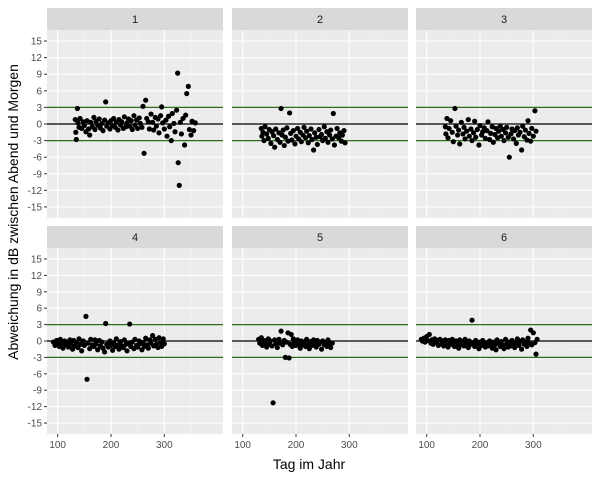 The width and height of the screenshot is (600, 477). I want to click on x-tick-label: 100, so click(57, 445).